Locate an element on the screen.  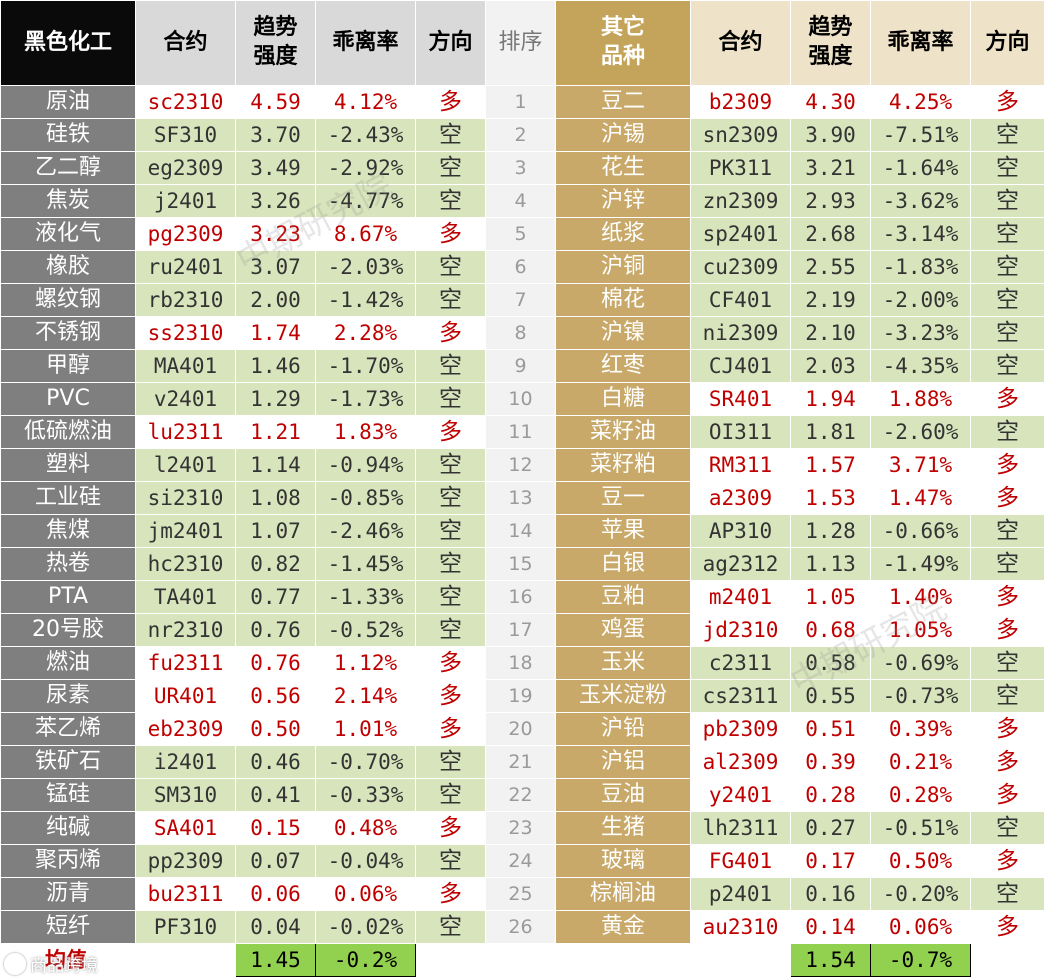
table-row: 沥青 bu2311 0.06 0.06% 多 25 棕榈油 p2401 0.16 -0.20% 空 is located at coordinates (522, 894).